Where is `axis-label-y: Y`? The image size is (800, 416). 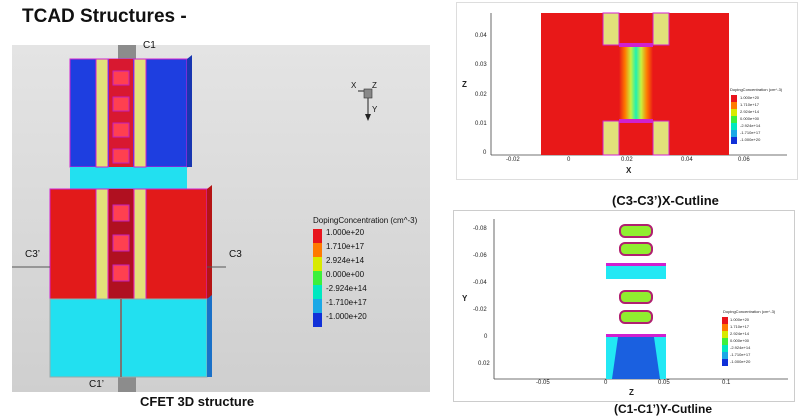 axis-label-y: Y is located at coordinates (375, 109).